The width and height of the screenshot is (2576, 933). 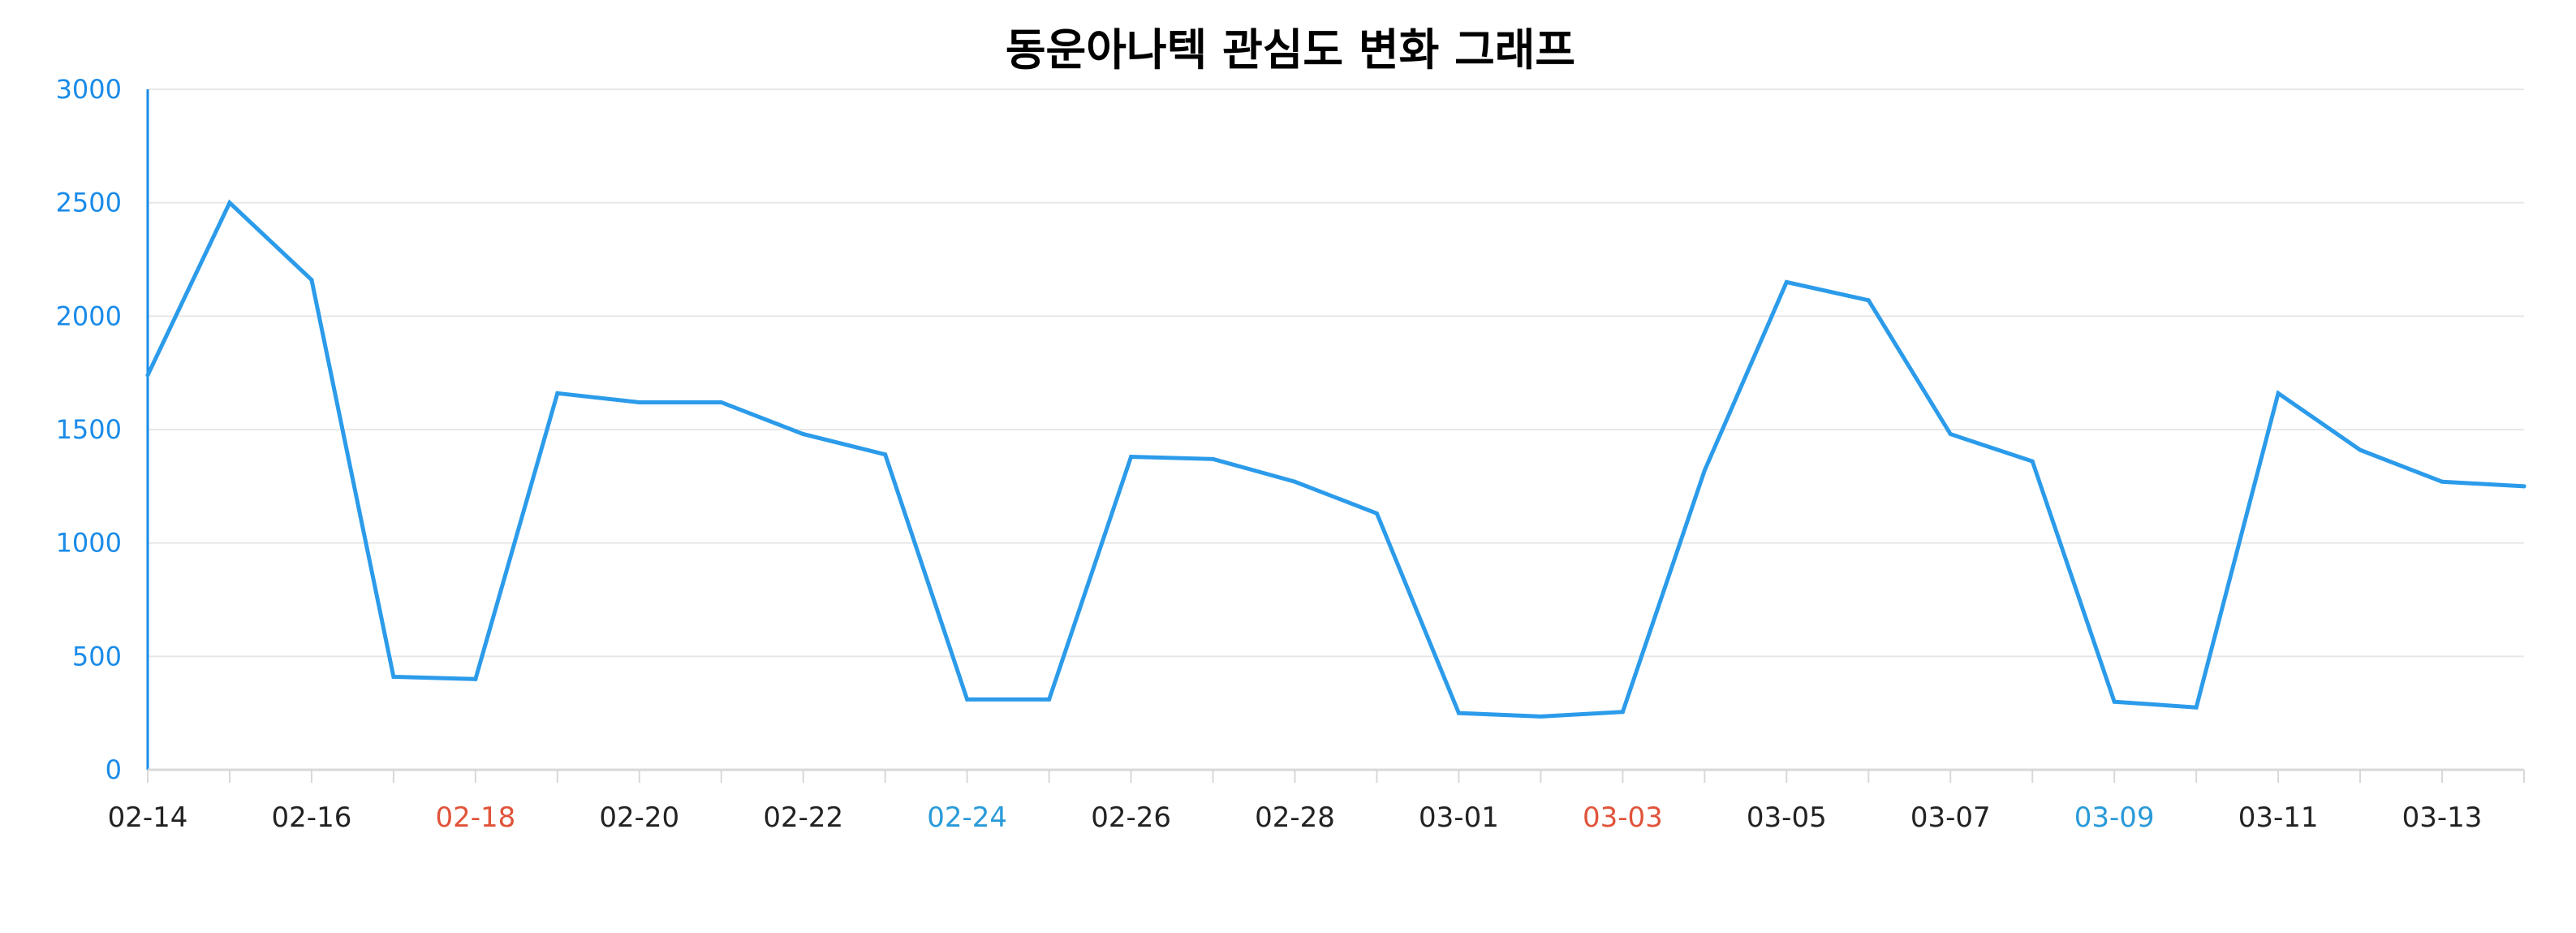 What do you see at coordinates (114, 769) in the screenshot?
I see `y-tick-label: 0` at bounding box center [114, 769].